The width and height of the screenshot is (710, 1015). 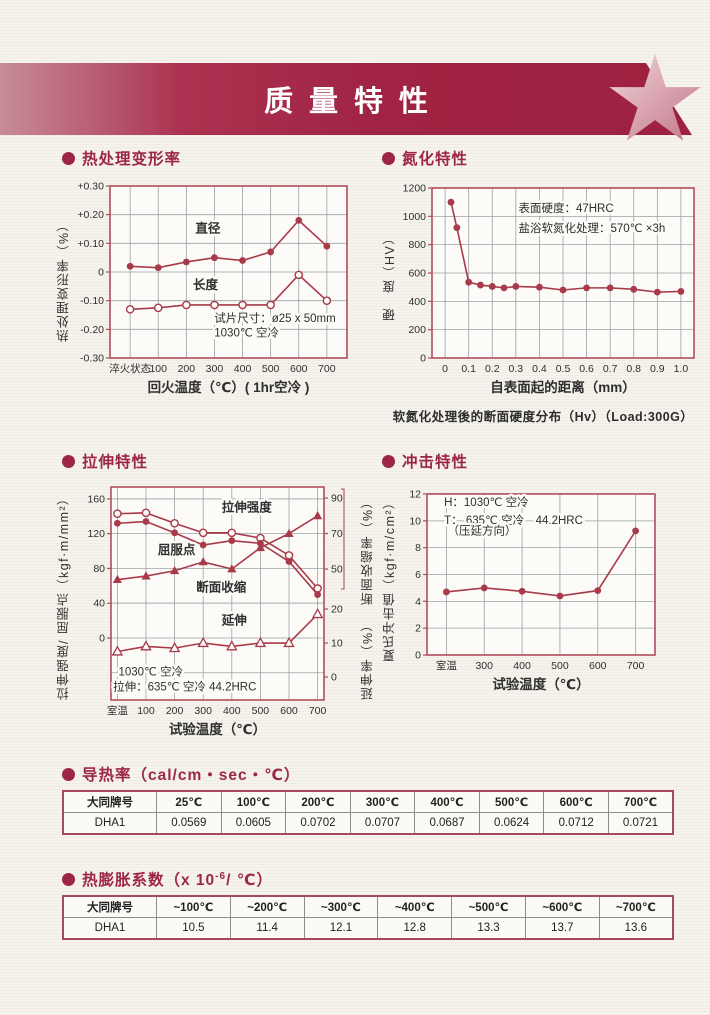 I want to click on svg-text: 0.1, so click(x=468, y=369).